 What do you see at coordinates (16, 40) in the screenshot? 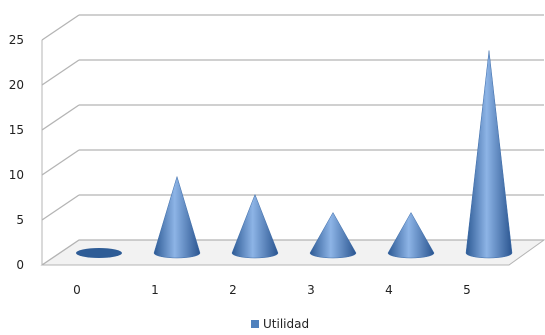
I see `y-tick-label: 25` at bounding box center [16, 40].